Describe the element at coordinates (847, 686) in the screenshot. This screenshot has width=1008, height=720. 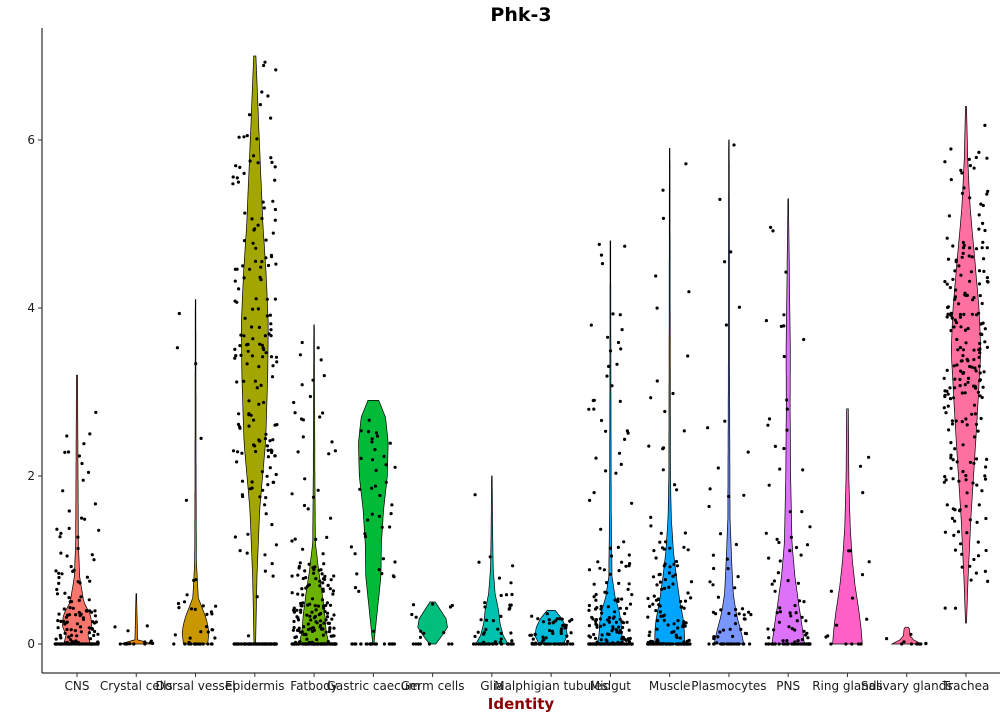
I see `x-tick-label: Ring glands` at that location.